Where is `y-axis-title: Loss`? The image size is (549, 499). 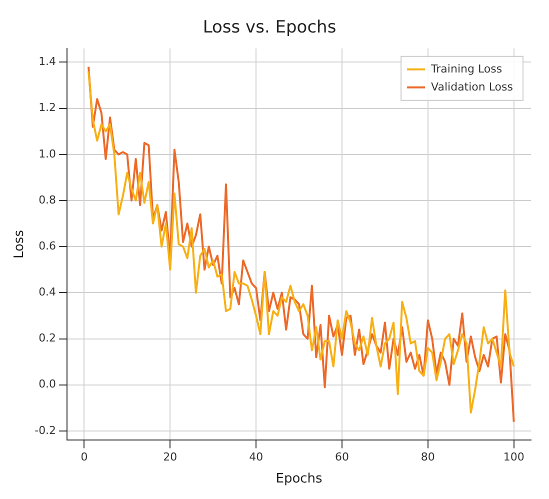 y-axis-title: Loss is located at coordinates (20, 244).